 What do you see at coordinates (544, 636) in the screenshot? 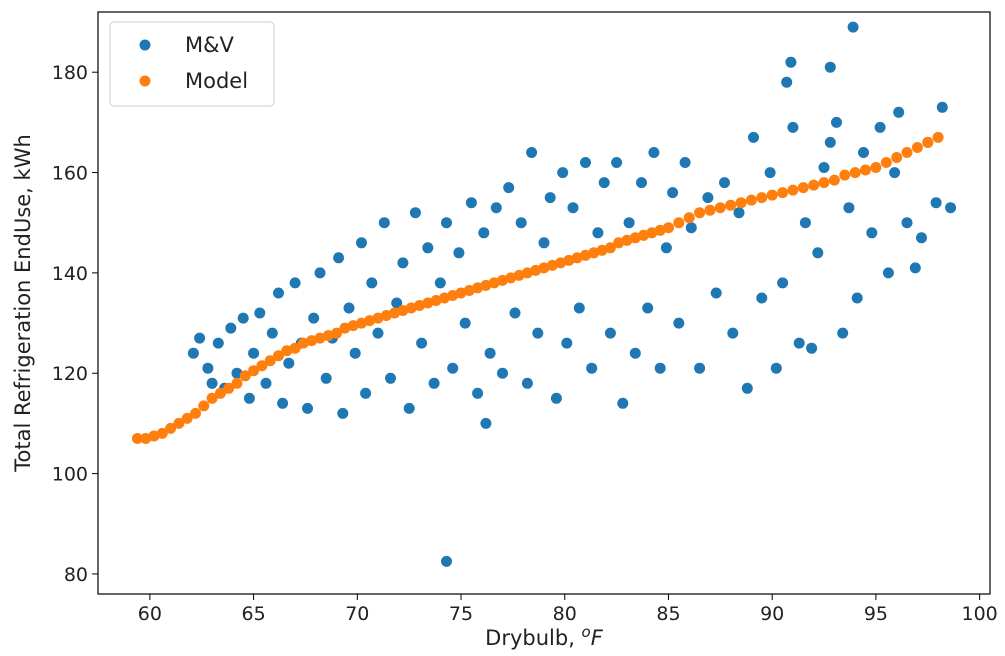
I see `x-axis-label: Drybulb, oF` at bounding box center [544, 636].